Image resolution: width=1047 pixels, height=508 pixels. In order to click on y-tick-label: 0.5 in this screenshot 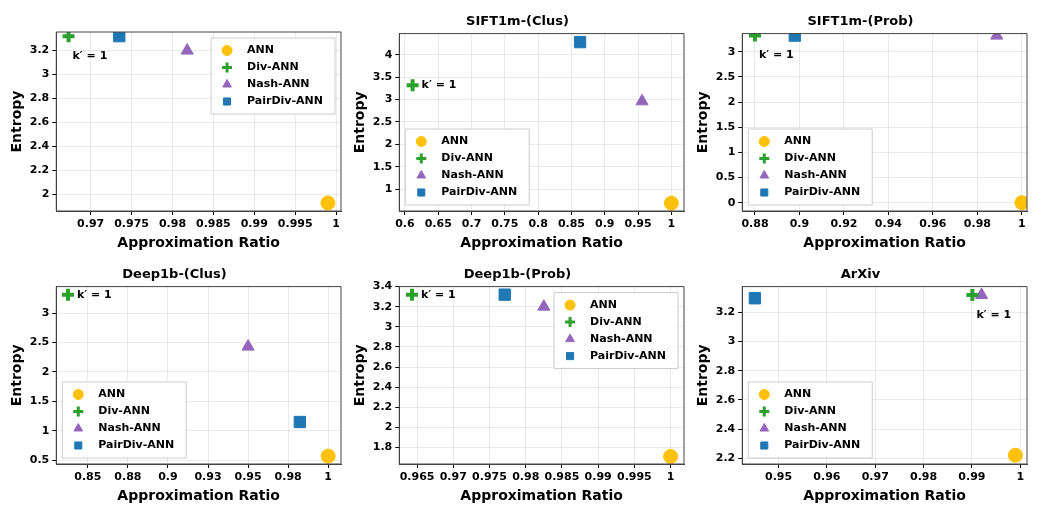, I will do `click(39, 460)`.